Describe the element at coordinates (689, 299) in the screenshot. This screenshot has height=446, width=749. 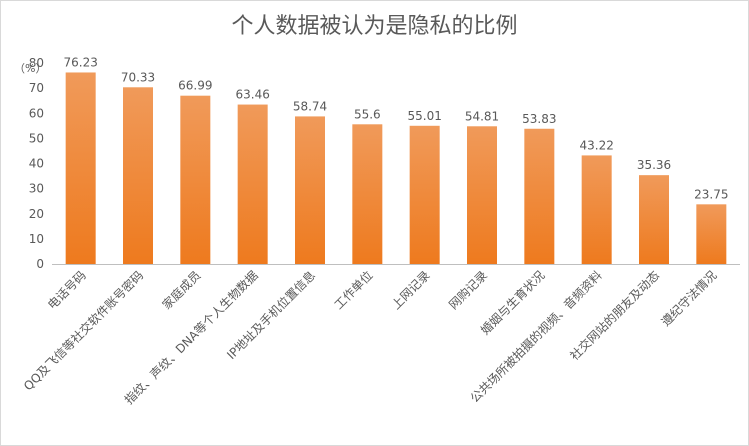
I see `x-tick-label: 遵纪守法情况` at that location.